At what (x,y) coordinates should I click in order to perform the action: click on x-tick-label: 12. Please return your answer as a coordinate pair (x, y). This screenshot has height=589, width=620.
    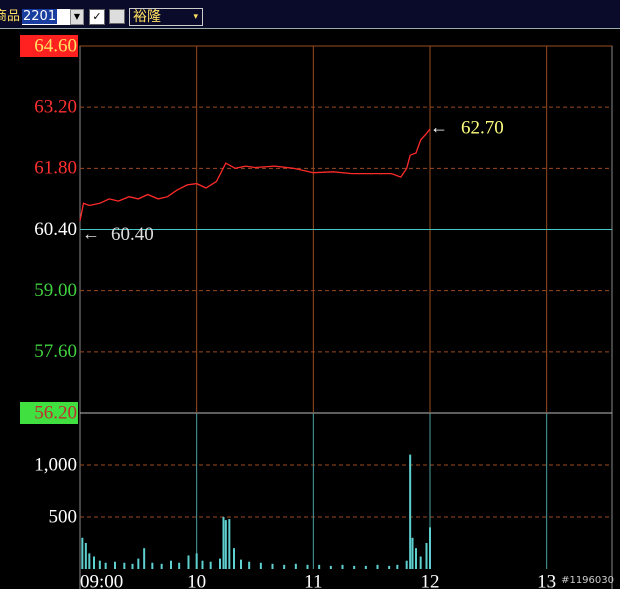
    Looking at the image, I should click on (430, 580).